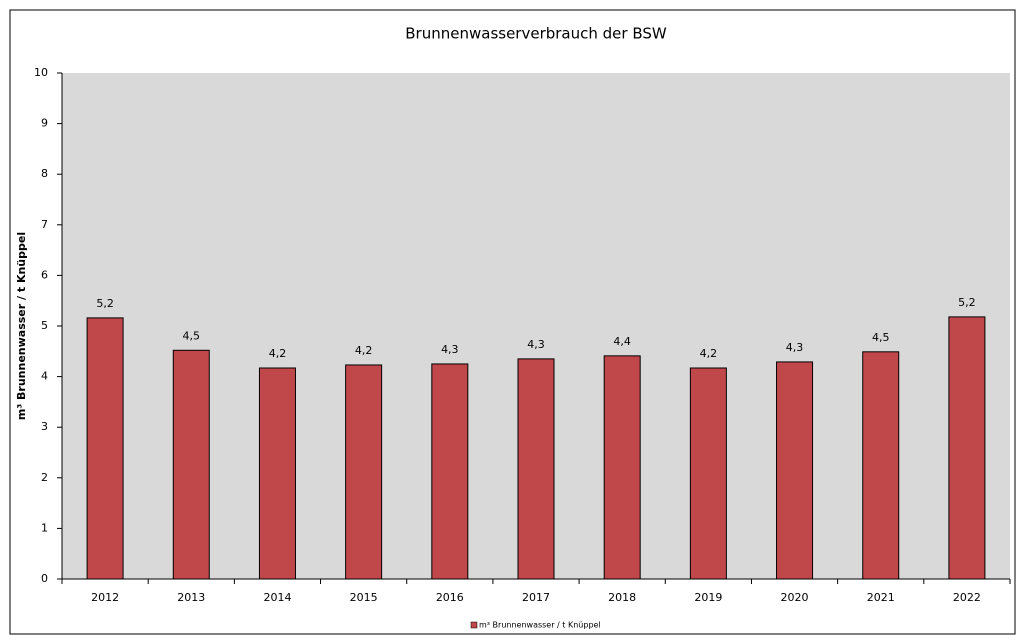  What do you see at coordinates (622, 597) in the screenshot?
I see `x-tick-label: 2018` at bounding box center [622, 597].